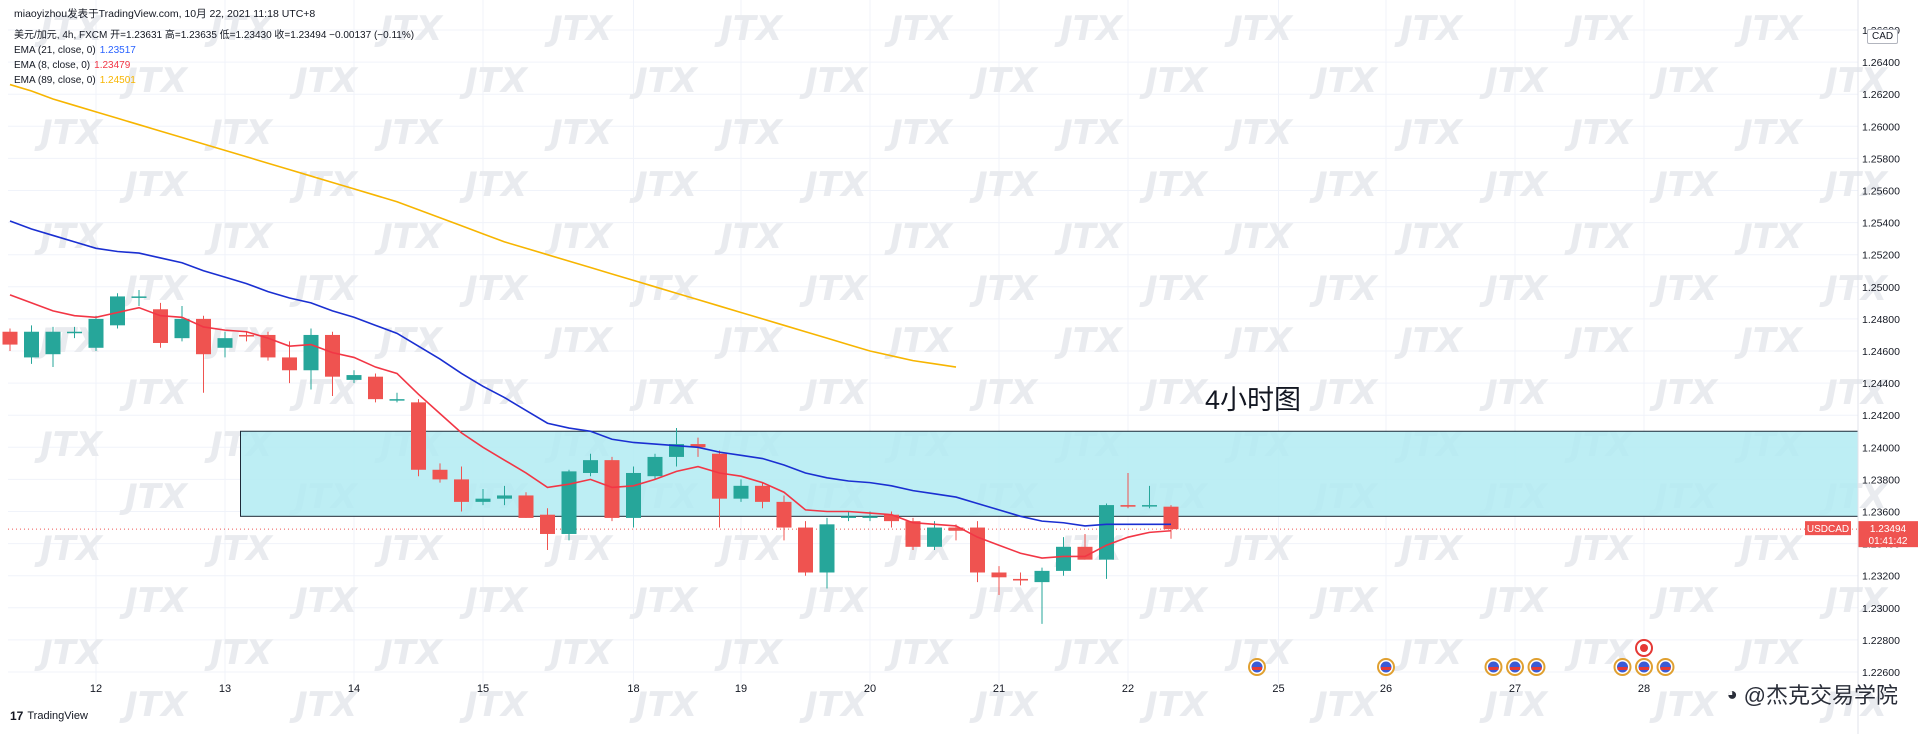 The width and height of the screenshot is (1920, 734). I want to click on time-tick-label: 14, so click(354, 689).